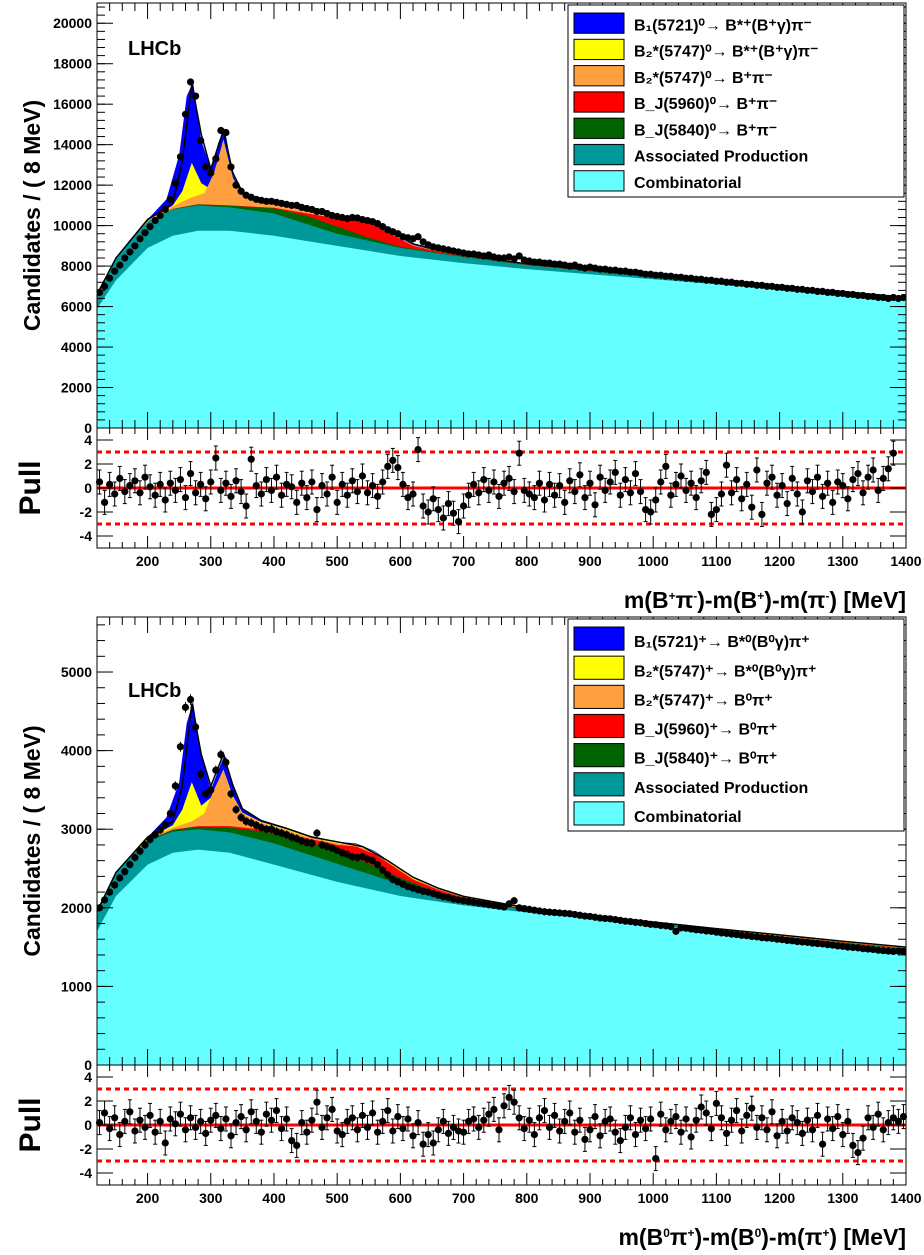 The width and height of the screenshot is (924, 1255). Describe the element at coordinates (703, 700) in the screenshot. I see `legend-label-b2: B₂*(5747)⁺→ B⁰π⁺` at that location.